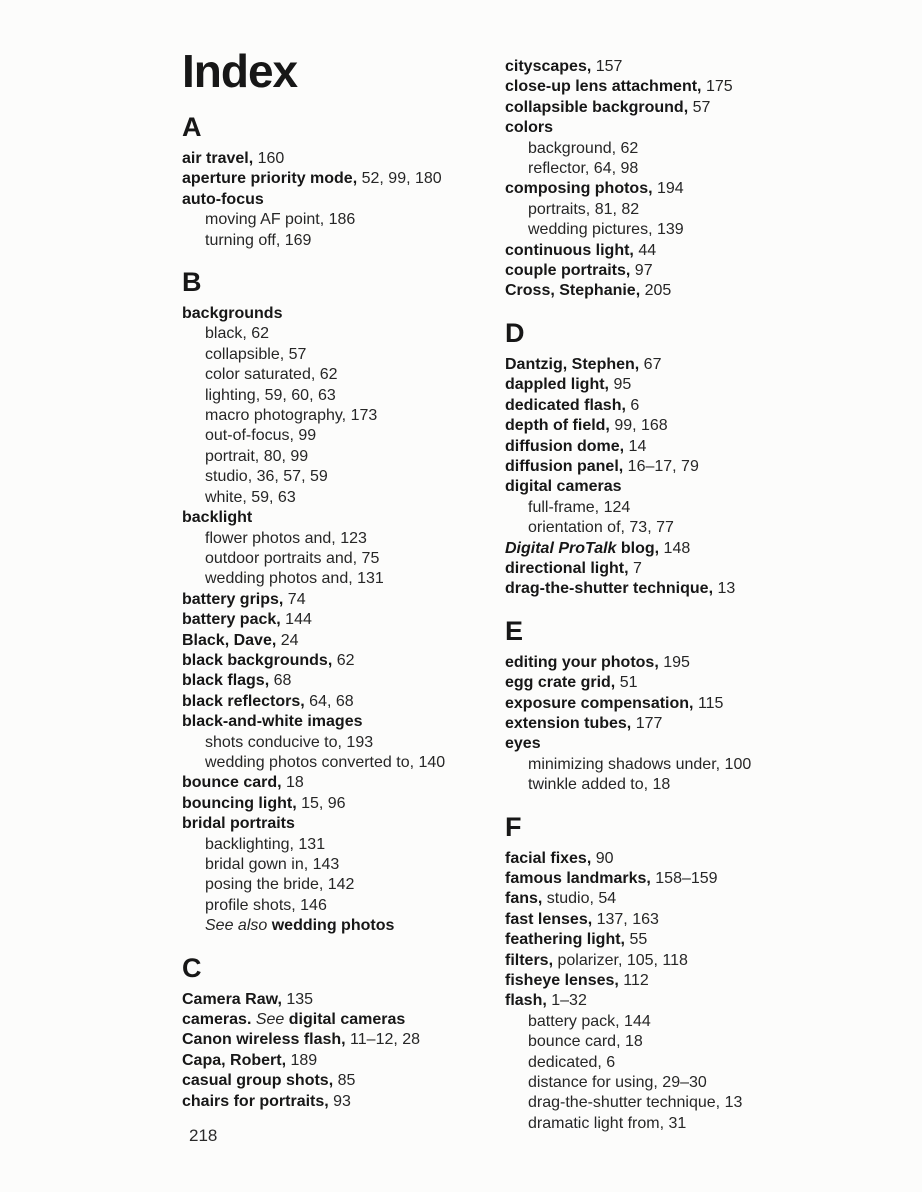 The height and width of the screenshot is (1192, 922). Describe the element at coordinates (243, 701) in the screenshot. I see `entry-text-segment: black reflectors,` at that location.